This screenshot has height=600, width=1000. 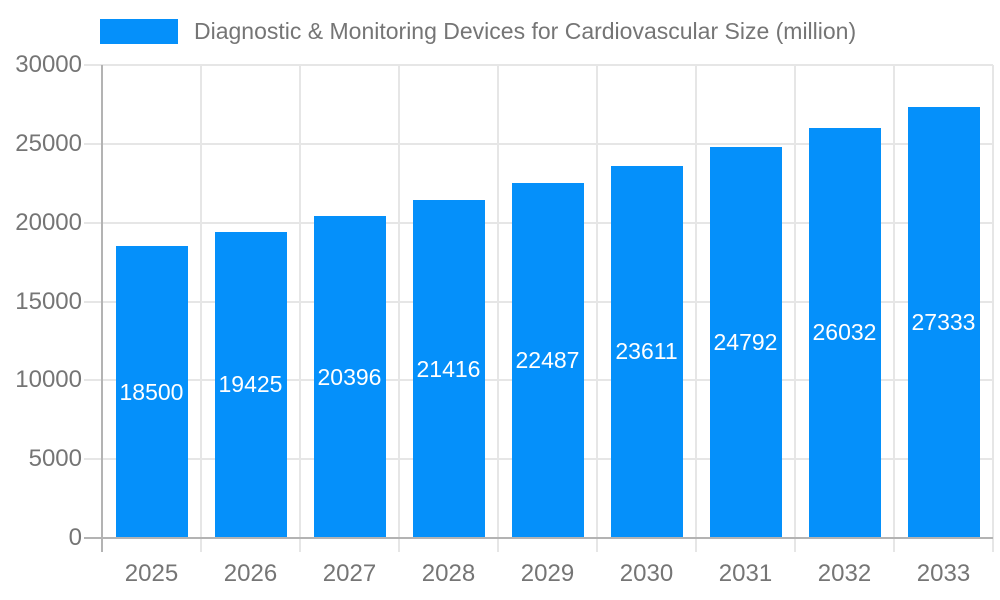 I want to click on bar-2032: 26032, so click(x=844, y=332).